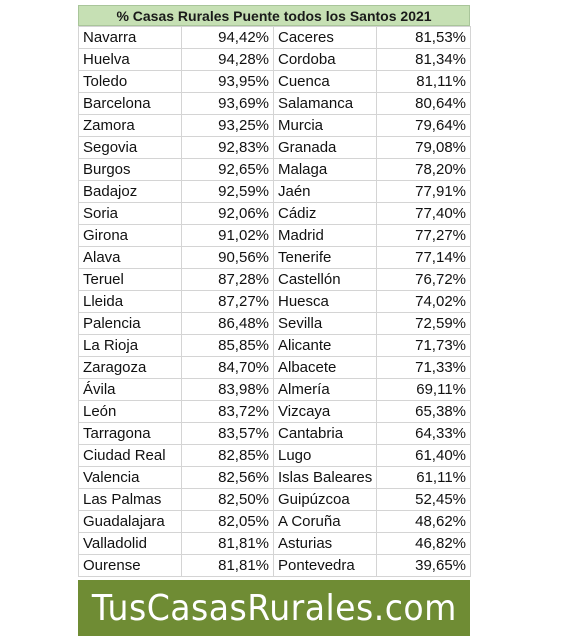 The image size is (562, 639). Describe the element at coordinates (423, 59) in the screenshot. I see `percentage-cell: 81,34%` at that location.